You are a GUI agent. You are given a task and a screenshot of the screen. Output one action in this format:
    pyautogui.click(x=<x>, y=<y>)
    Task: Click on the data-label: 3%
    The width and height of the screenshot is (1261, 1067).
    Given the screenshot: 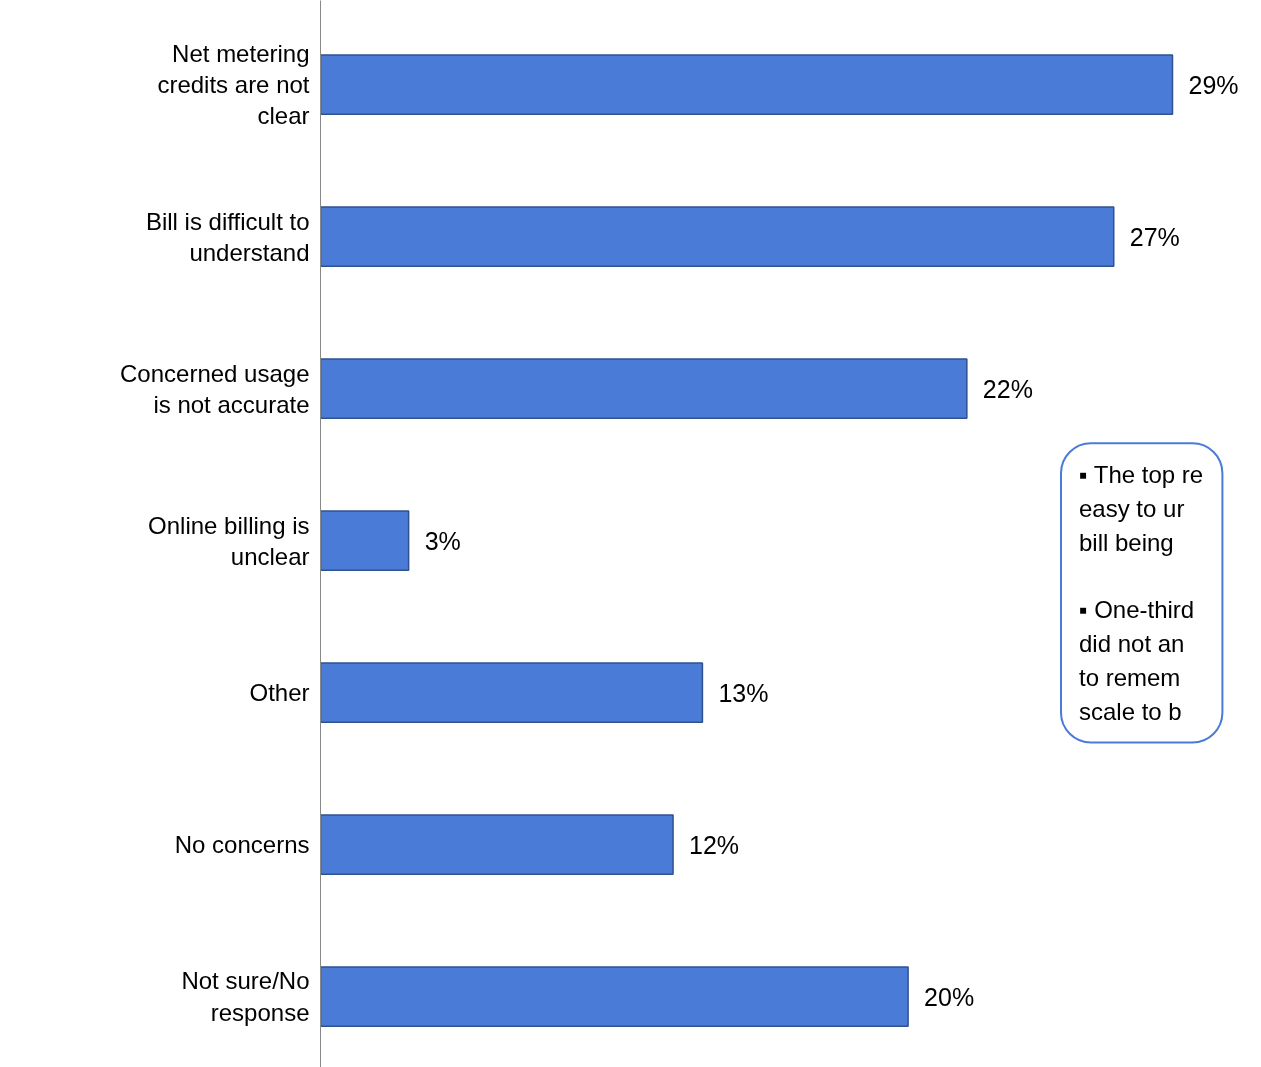 What is the action you would take?
    pyautogui.click(x=442, y=540)
    